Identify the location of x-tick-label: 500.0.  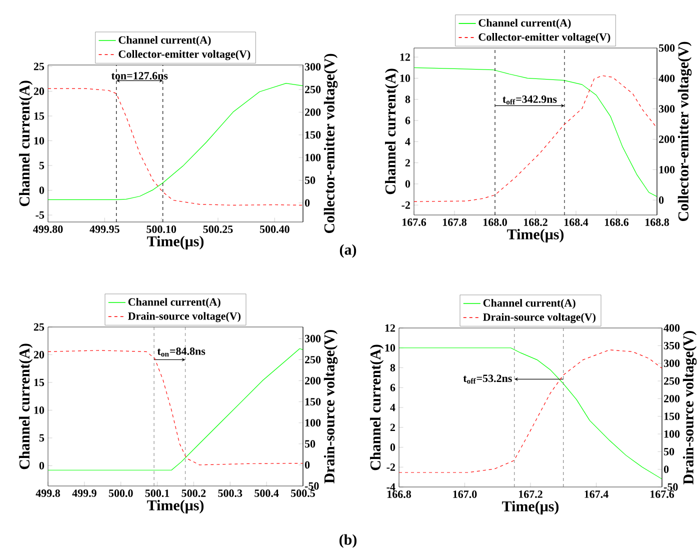
(120, 493).